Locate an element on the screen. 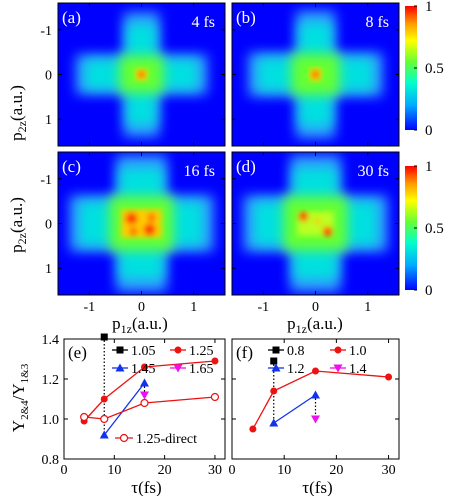  heatmap-y-label-top: p2z(a.u.) is located at coordinates (18, 113).